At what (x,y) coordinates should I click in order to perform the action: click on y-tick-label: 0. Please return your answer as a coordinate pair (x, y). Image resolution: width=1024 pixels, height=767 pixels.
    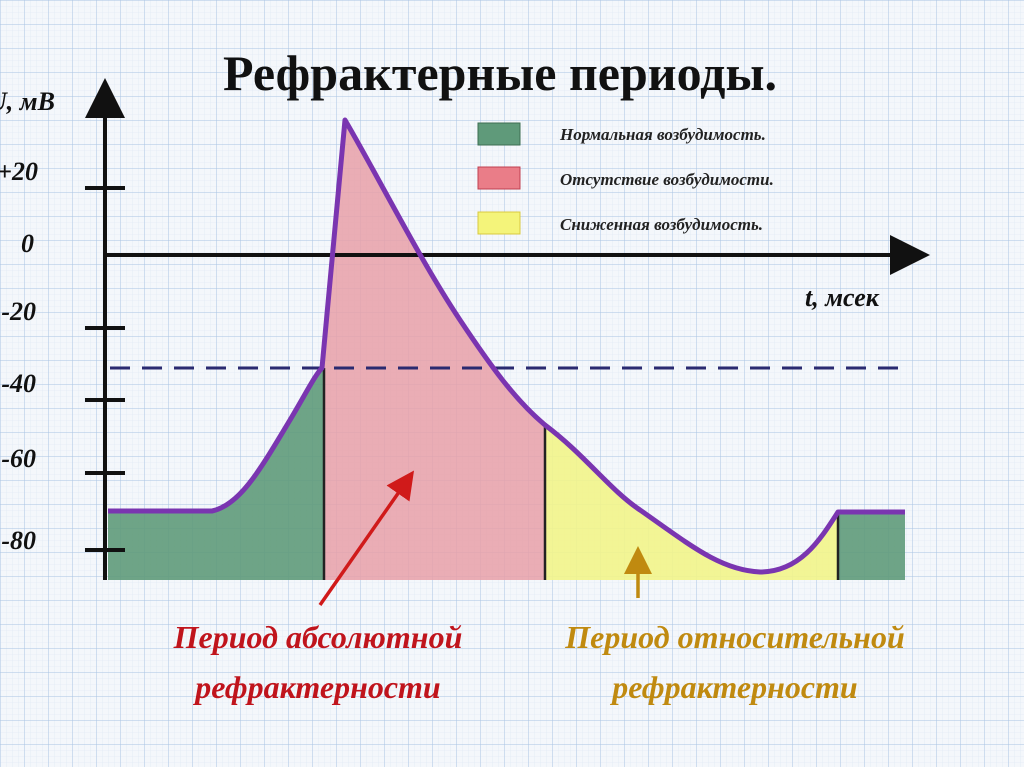
    Looking at the image, I should click on (27, 243).